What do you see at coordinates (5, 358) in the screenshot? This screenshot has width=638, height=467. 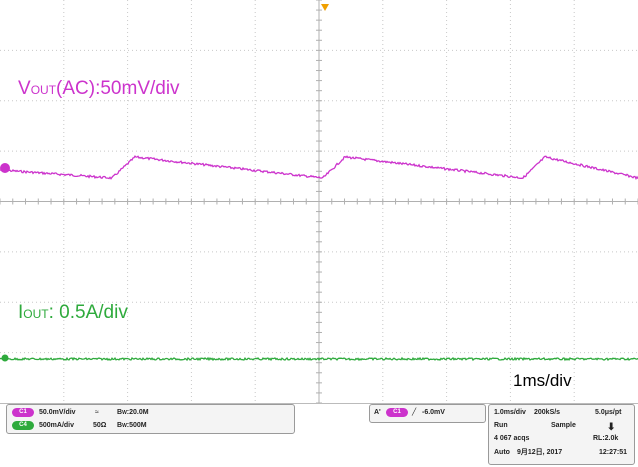 I see `ch4-ground-marker` at bounding box center [5, 358].